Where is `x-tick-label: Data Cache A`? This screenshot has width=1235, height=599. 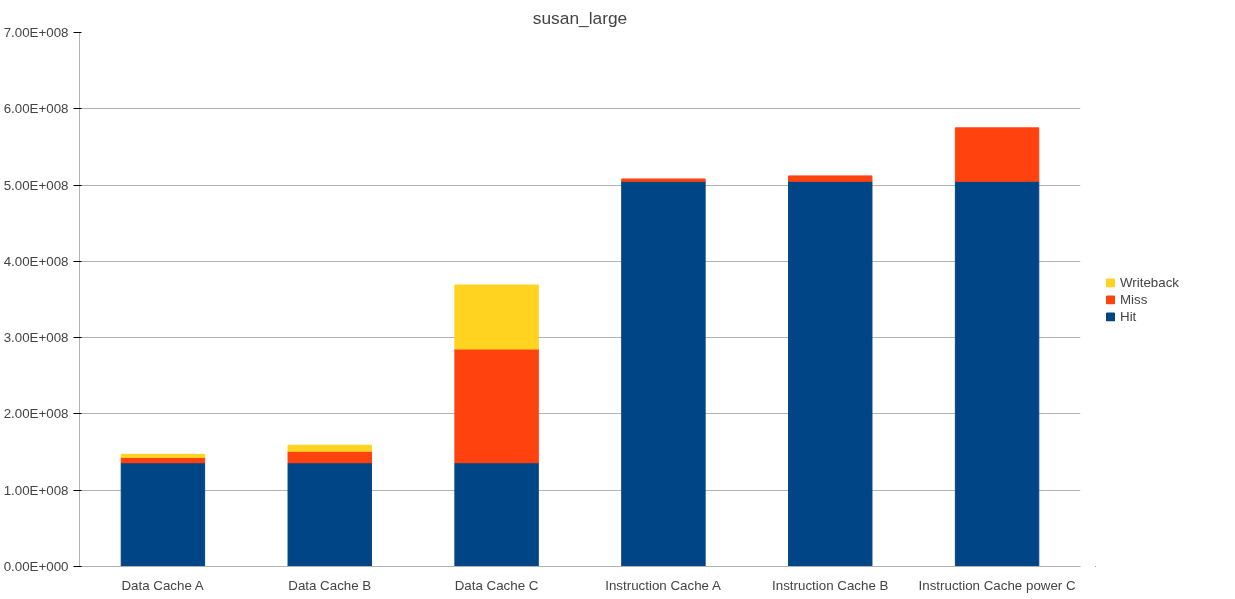
x-tick-label: Data Cache A is located at coordinates (162, 585).